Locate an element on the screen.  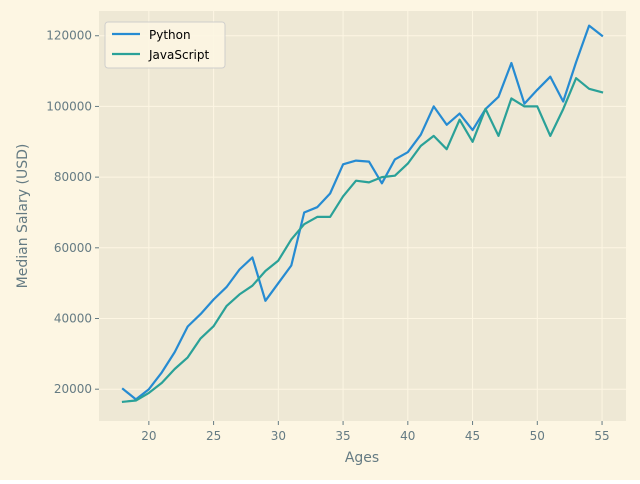
x-tick-label: 20 is located at coordinates (148, 436).